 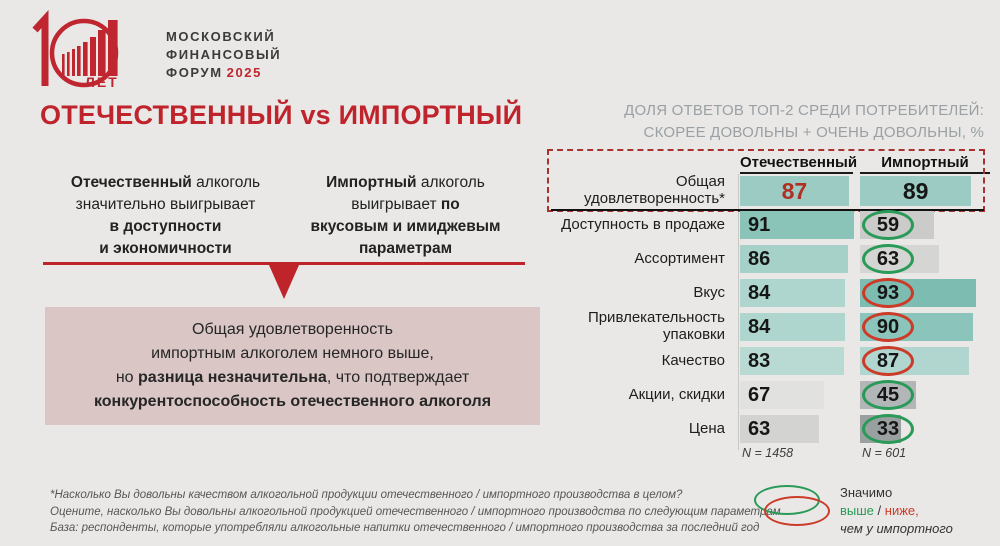 I want to click on bar-cell-domestic: 83, so click(x=796, y=361).